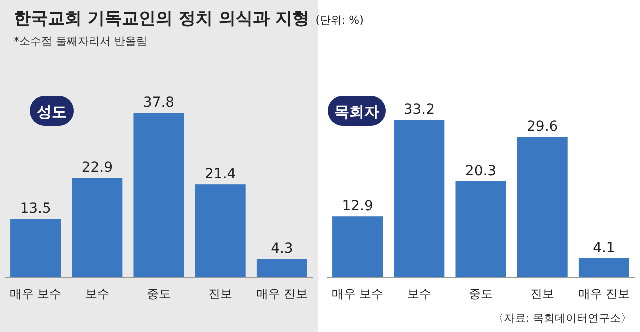 The image size is (640, 332). Describe the element at coordinates (162, 19) in the screenshot. I see `text: 한국교회 기독교인의 정치 의식과 지형` at that location.